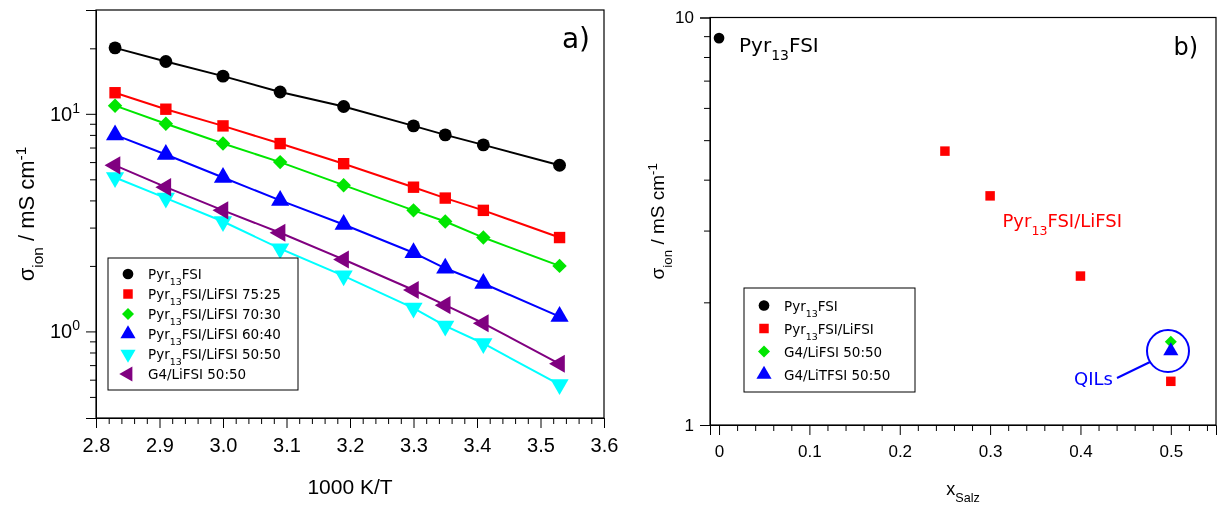 The height and width of the screenshot is (505, 1219). What do you see at coordinates (214, 356) in the screenshot?
I see `legend-label: Pyr$_{13}$FSI/LiFSI 50:50` at bounding box center [214, 356].